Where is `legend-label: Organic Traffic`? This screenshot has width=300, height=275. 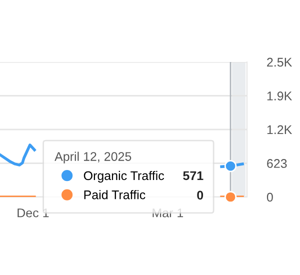
legend-label: Organic Traffic is located at coordinates (124, 176).